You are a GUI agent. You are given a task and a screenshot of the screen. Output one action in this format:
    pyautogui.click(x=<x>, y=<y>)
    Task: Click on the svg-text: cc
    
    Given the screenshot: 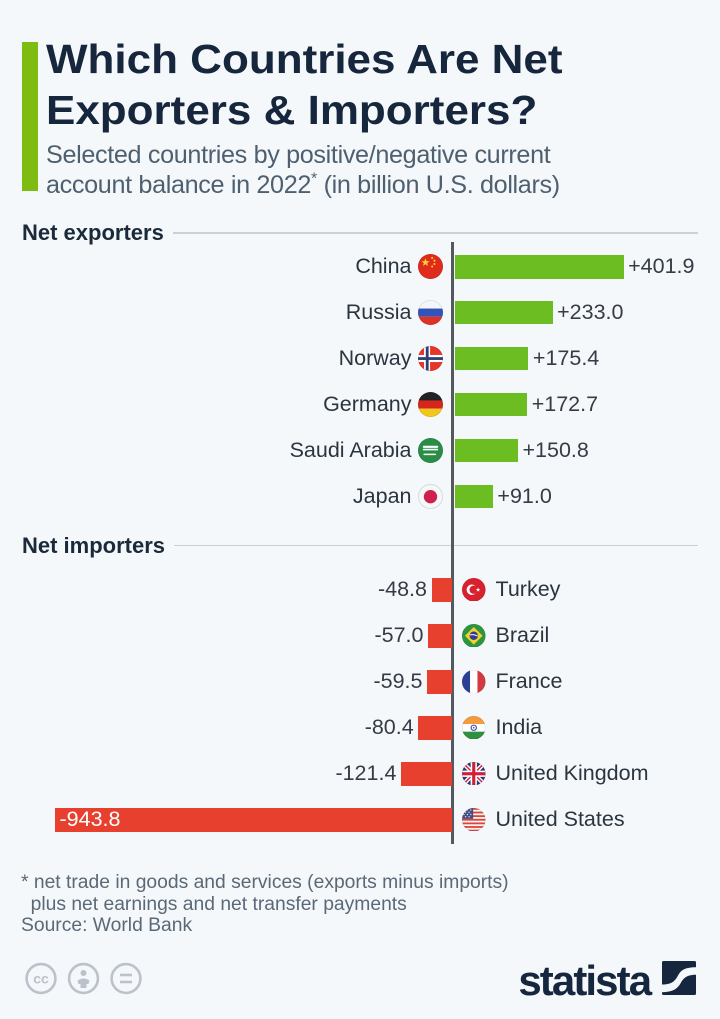 What is the action you would take?
    pyautogui.click(x=41, y=979)
    